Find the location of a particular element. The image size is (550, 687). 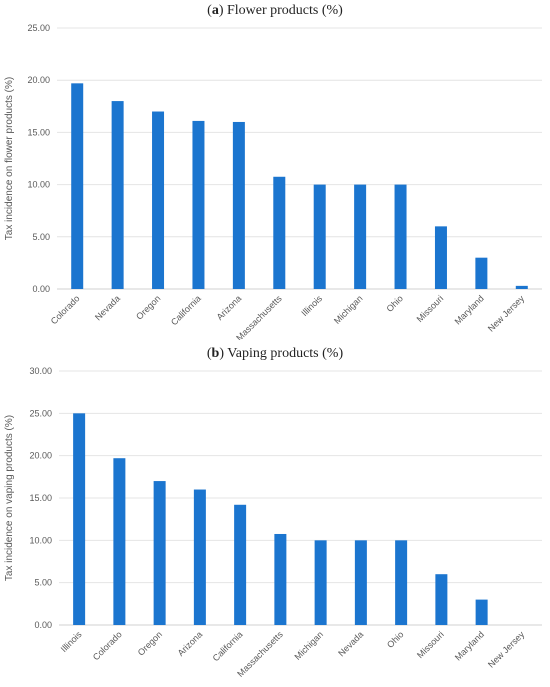

y-axis-title: Tax incidence on vaping products (%) is located at coordinates (9, 498).